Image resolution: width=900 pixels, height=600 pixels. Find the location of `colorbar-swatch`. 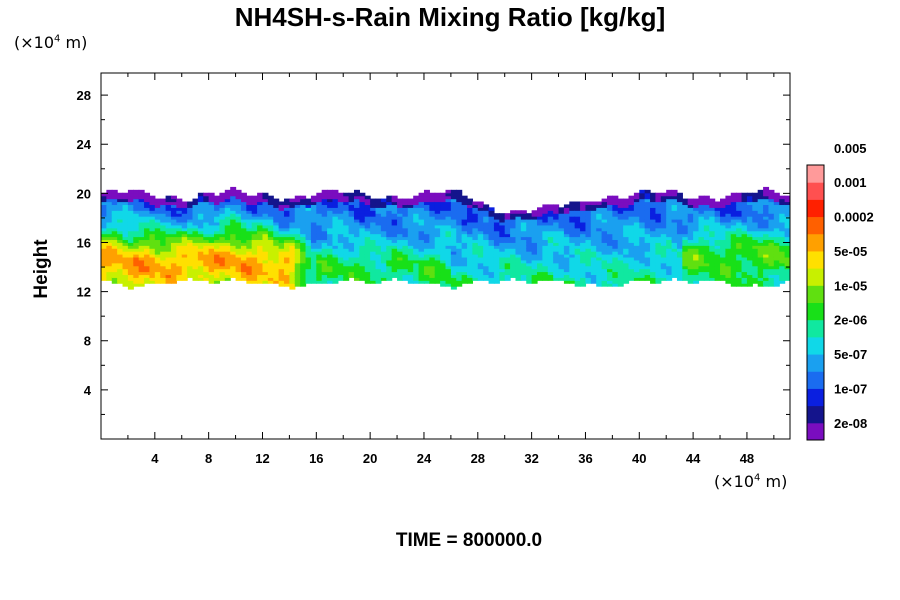

colorbar-swatch is located at coordinates (815, 225).